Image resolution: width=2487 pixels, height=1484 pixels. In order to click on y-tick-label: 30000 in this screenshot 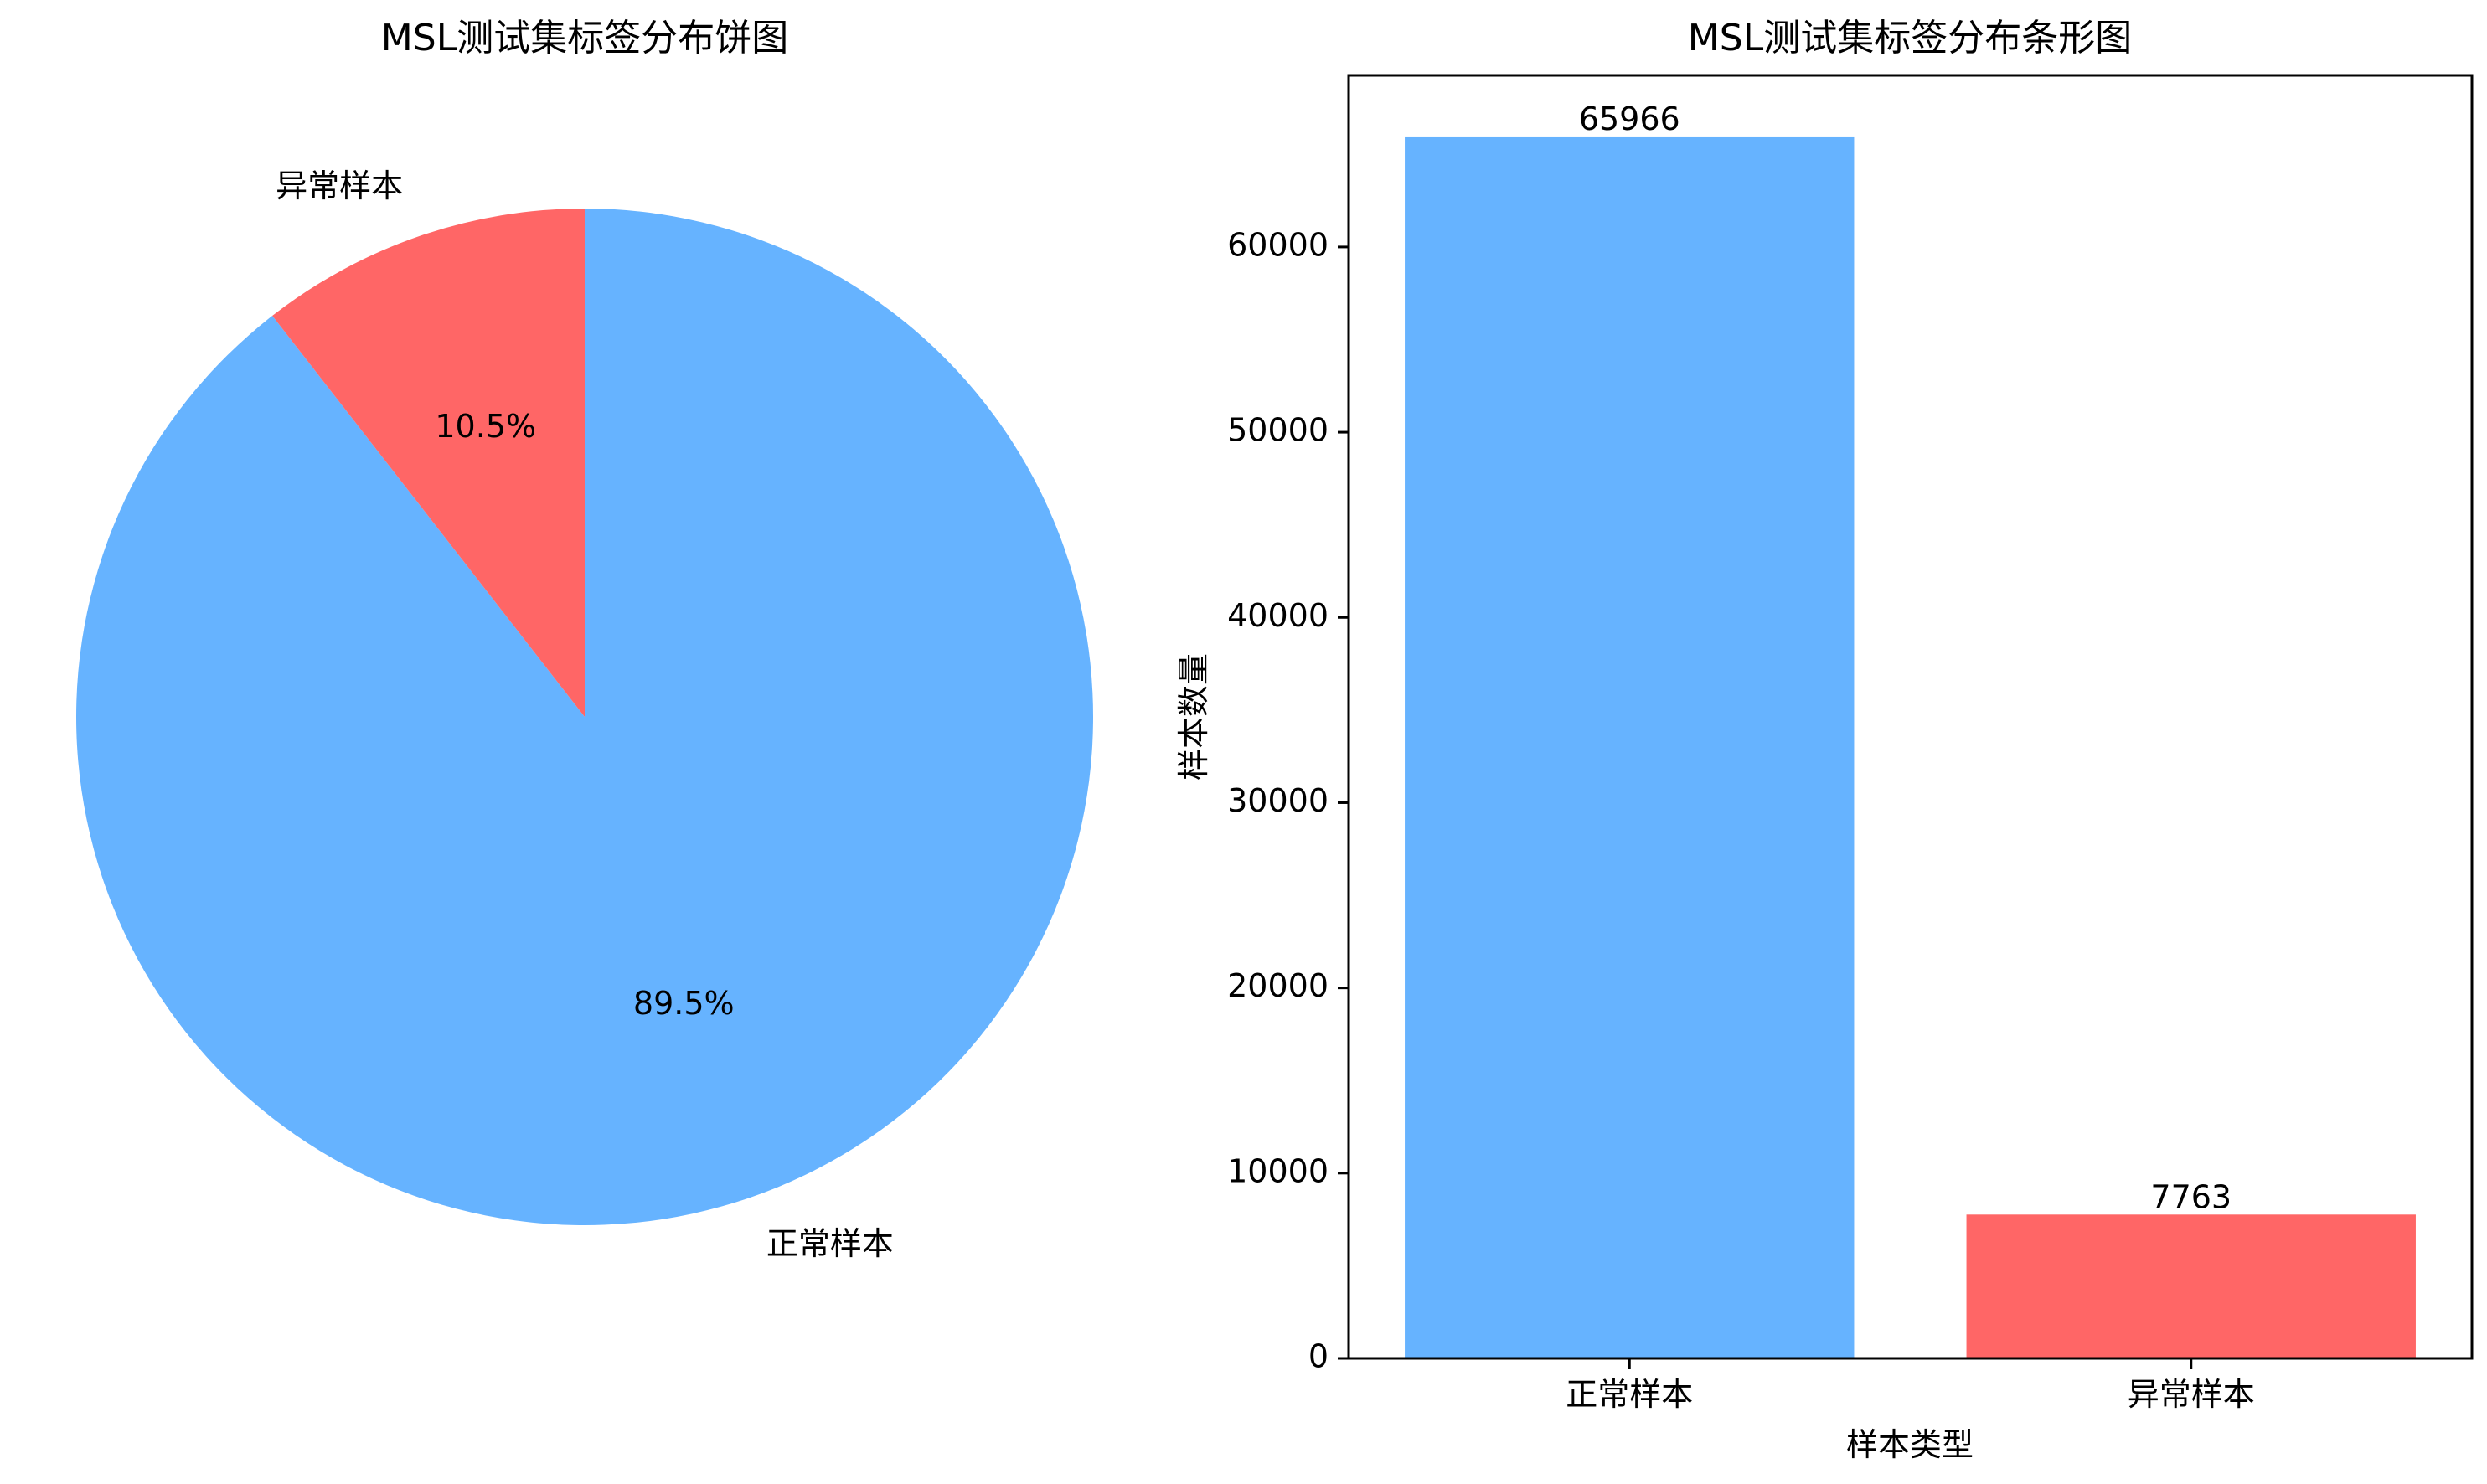, I will do `click(1278, 800)`.